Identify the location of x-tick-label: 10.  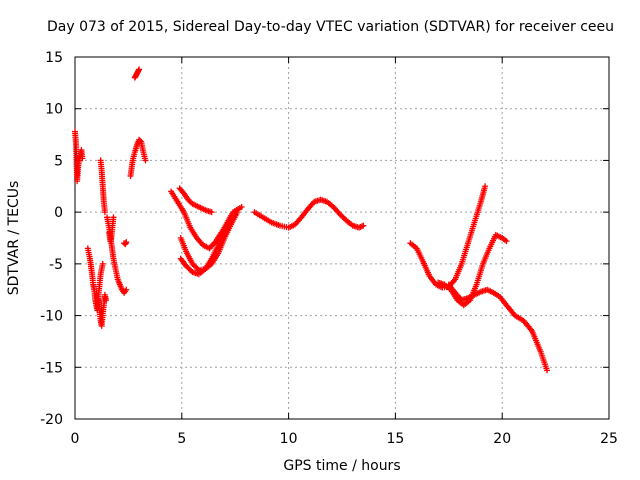
(289, 439).